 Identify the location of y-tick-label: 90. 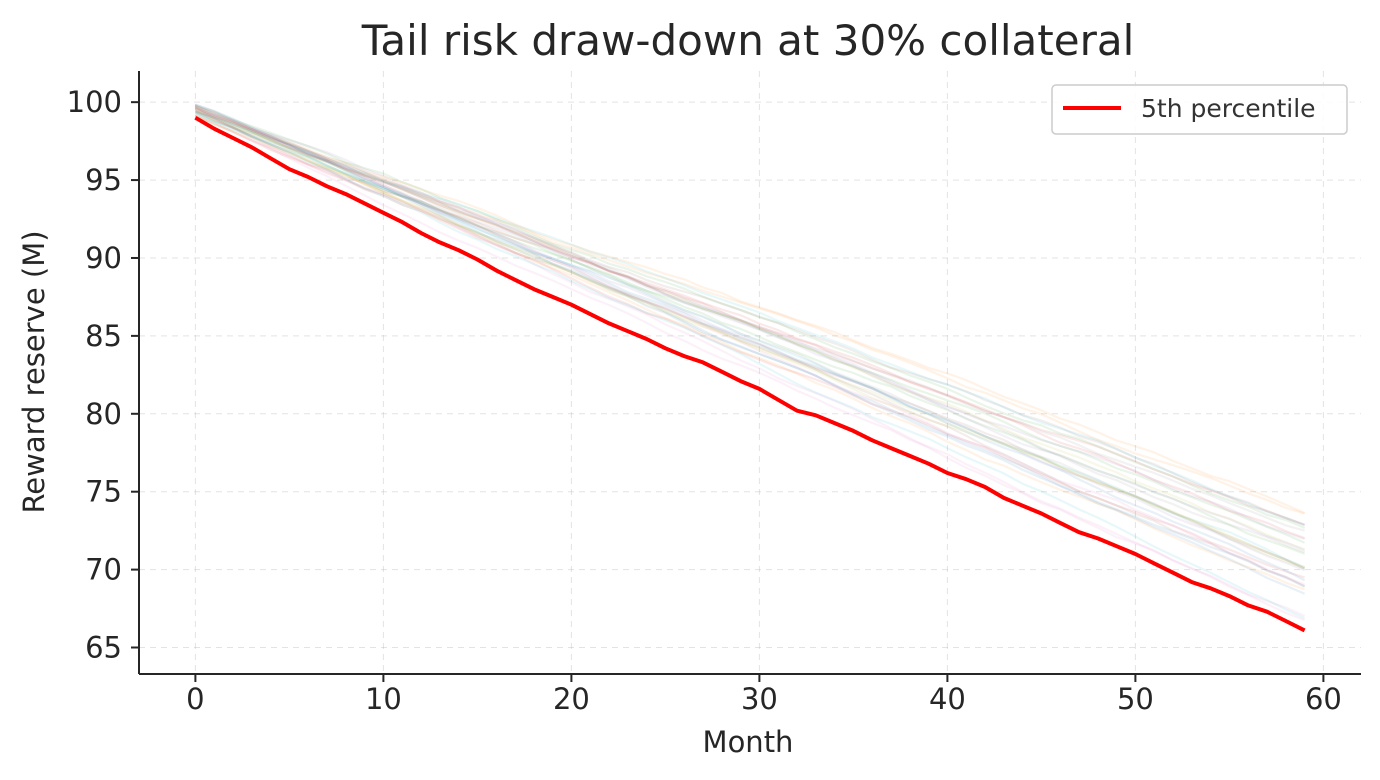
(103, 258).